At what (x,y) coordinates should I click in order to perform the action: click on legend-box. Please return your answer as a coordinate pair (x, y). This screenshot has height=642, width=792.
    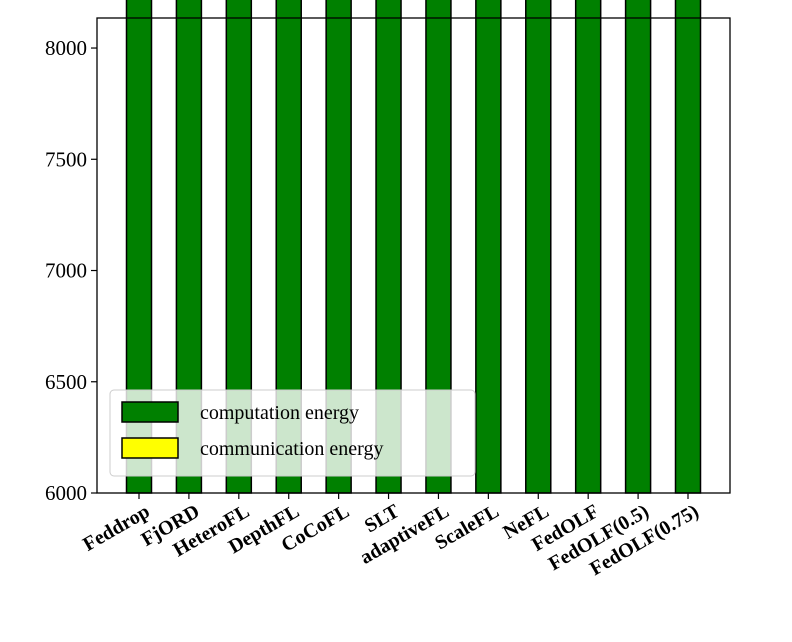
    Looking at the image, I should click on (292, 433).